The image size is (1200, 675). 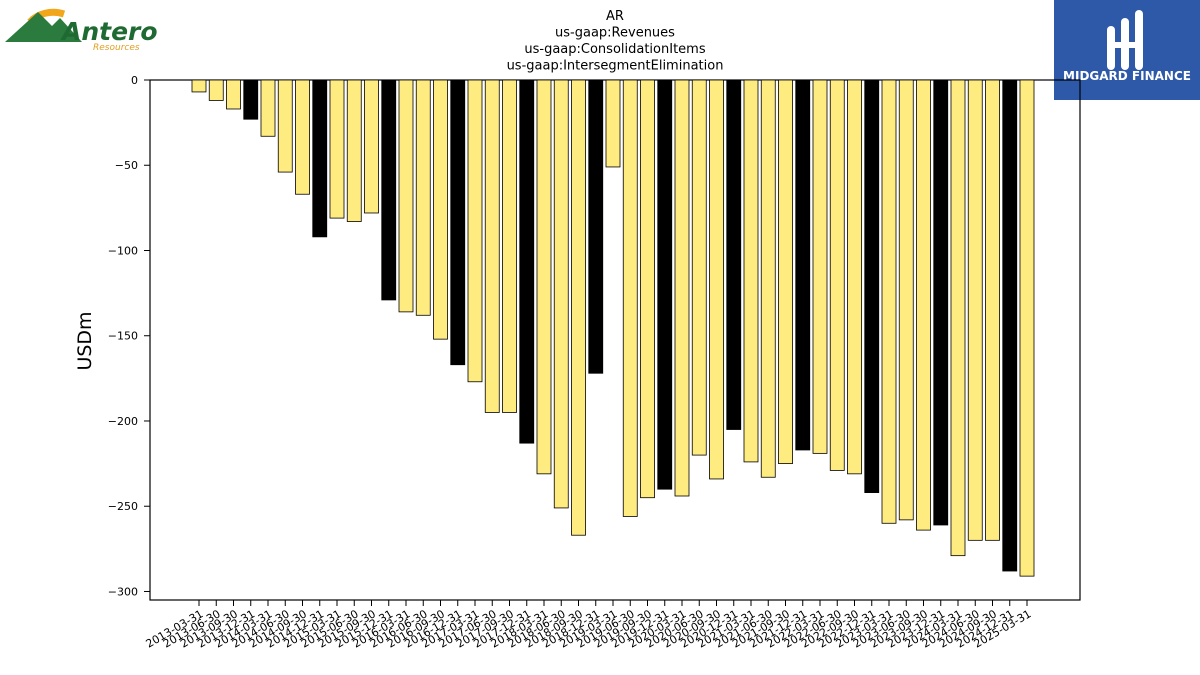 I want to click on y-axis-label: USDm, so click(x=85, y=340).